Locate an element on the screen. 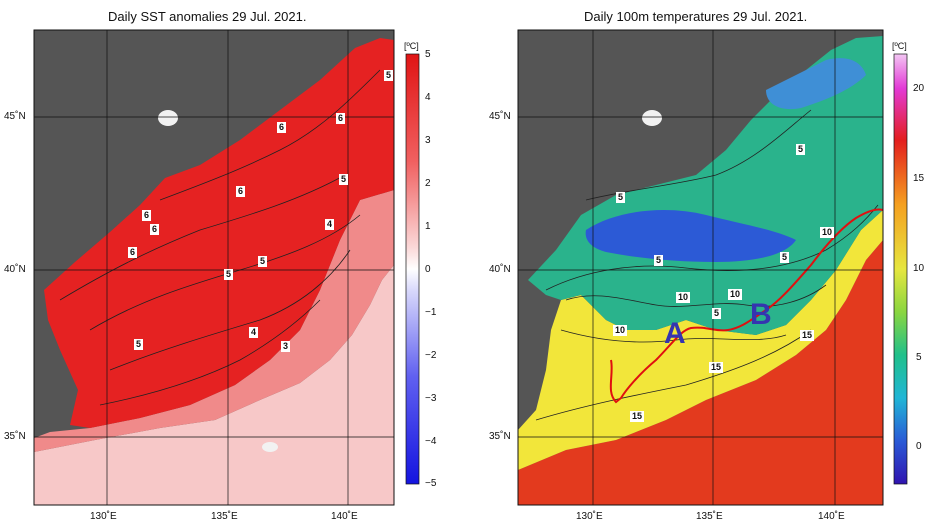  colorbar-tick: −5 is located at coordinates (431, 483).